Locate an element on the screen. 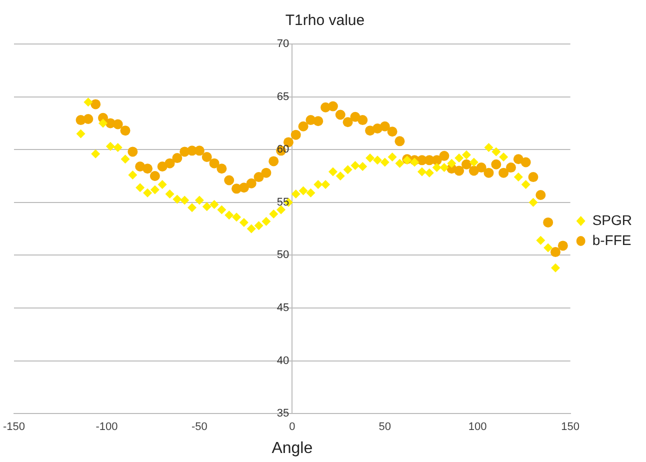 The height and width of the screenshot is (462, 646). legend-label: SPGR is located at coordinates (612, 220).